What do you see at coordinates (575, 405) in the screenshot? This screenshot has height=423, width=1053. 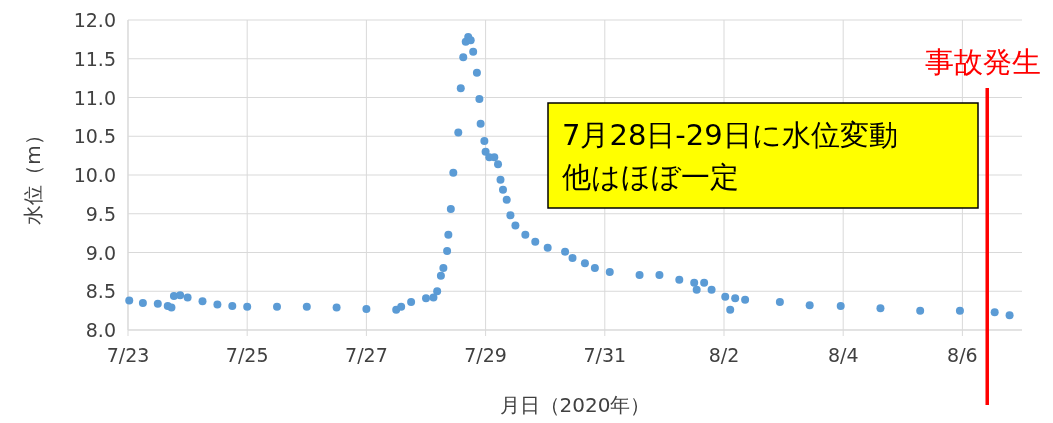 I see `x-axis-title: 月日（2020年）` at bounding box center [575, 405].